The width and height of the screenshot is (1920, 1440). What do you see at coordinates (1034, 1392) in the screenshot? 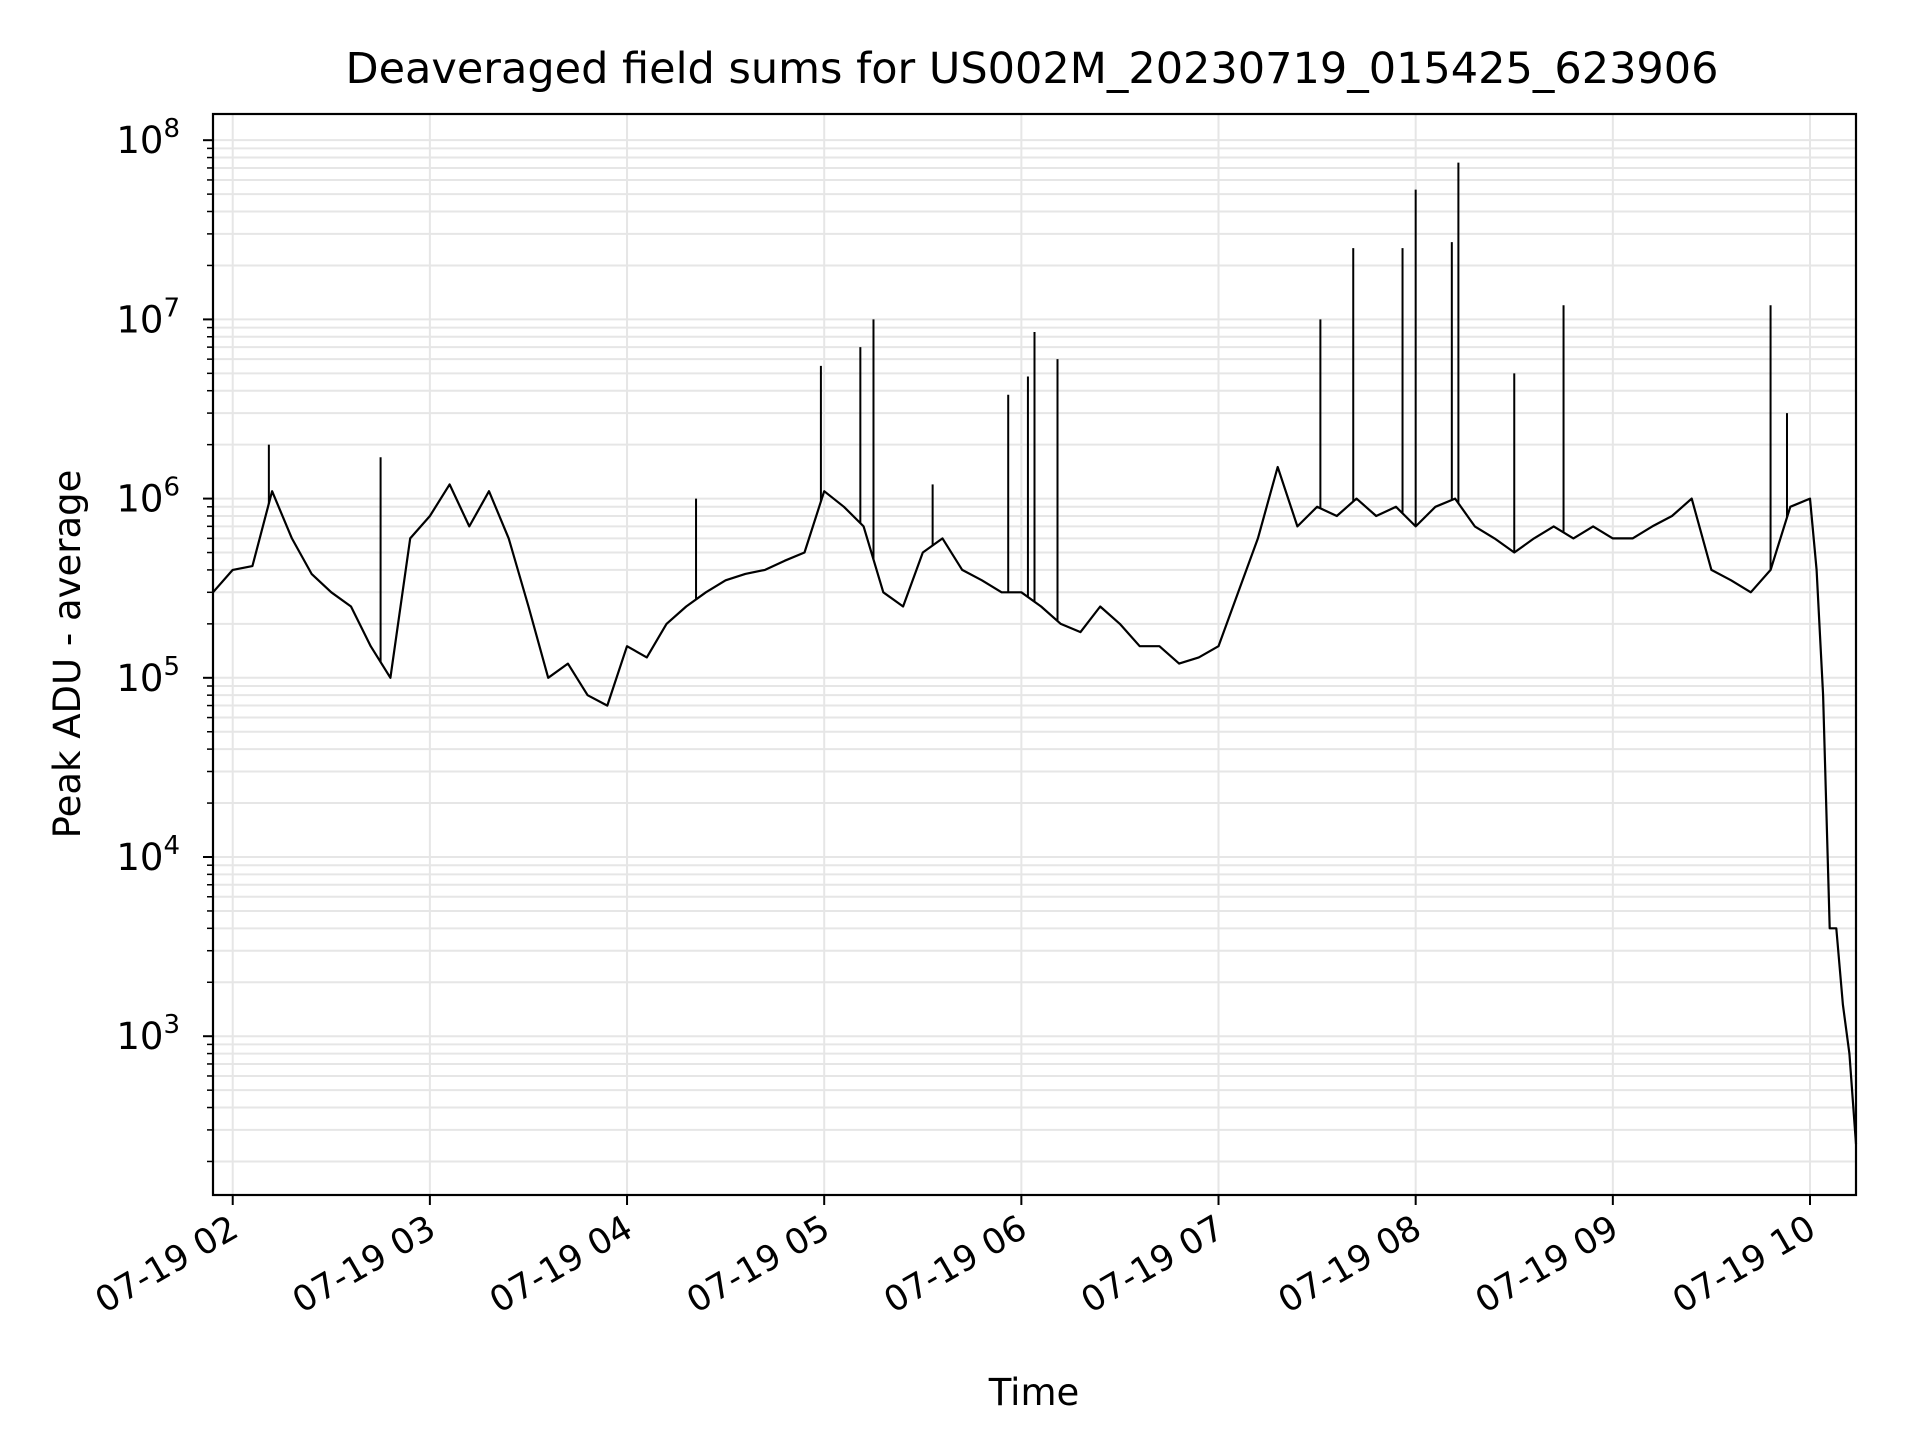
I see `x-axis-label: Time` at bounding box center [1034, 1392].